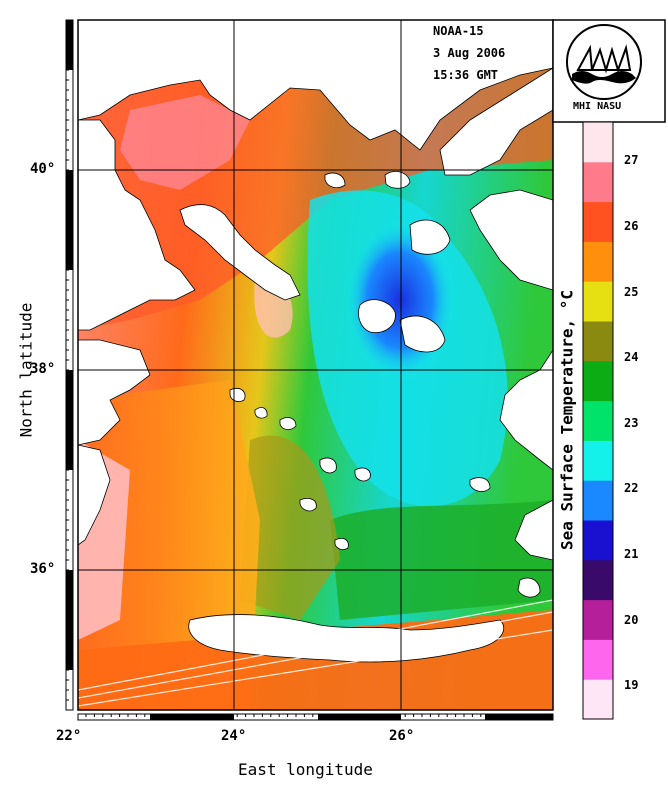 The height and width of the screenshot is (805, 668). Describe the element at coordinates (43, 569) in the screenshot. I see `lat-label-36: 36°` at that location.